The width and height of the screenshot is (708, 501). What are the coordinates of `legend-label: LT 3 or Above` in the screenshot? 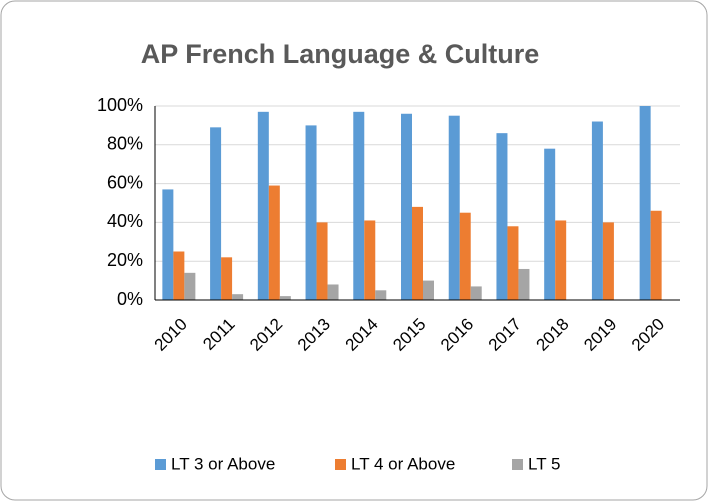 It's located at (223, 463).